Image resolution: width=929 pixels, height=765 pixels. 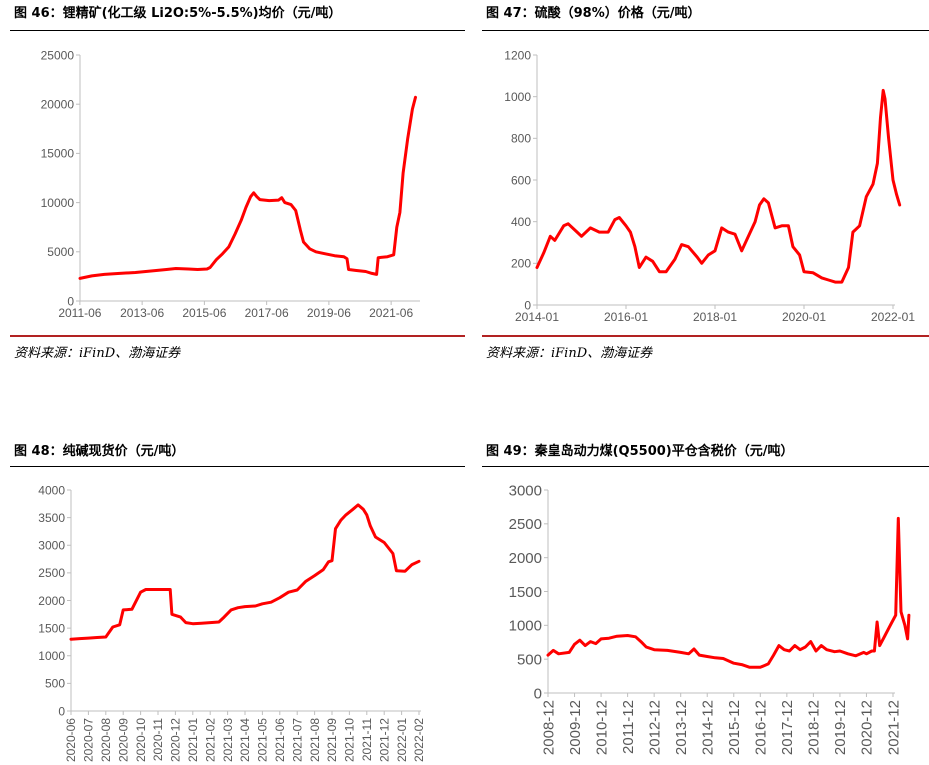 I want to click on x-tick-label: 2010-12, so click(x=601, y=727).